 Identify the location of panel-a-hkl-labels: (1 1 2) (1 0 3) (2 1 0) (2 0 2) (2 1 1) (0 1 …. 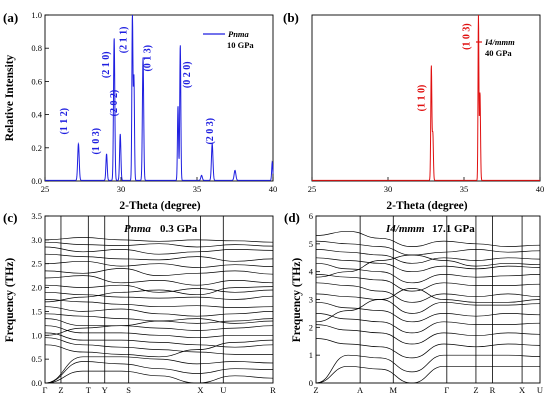
(137, 91).